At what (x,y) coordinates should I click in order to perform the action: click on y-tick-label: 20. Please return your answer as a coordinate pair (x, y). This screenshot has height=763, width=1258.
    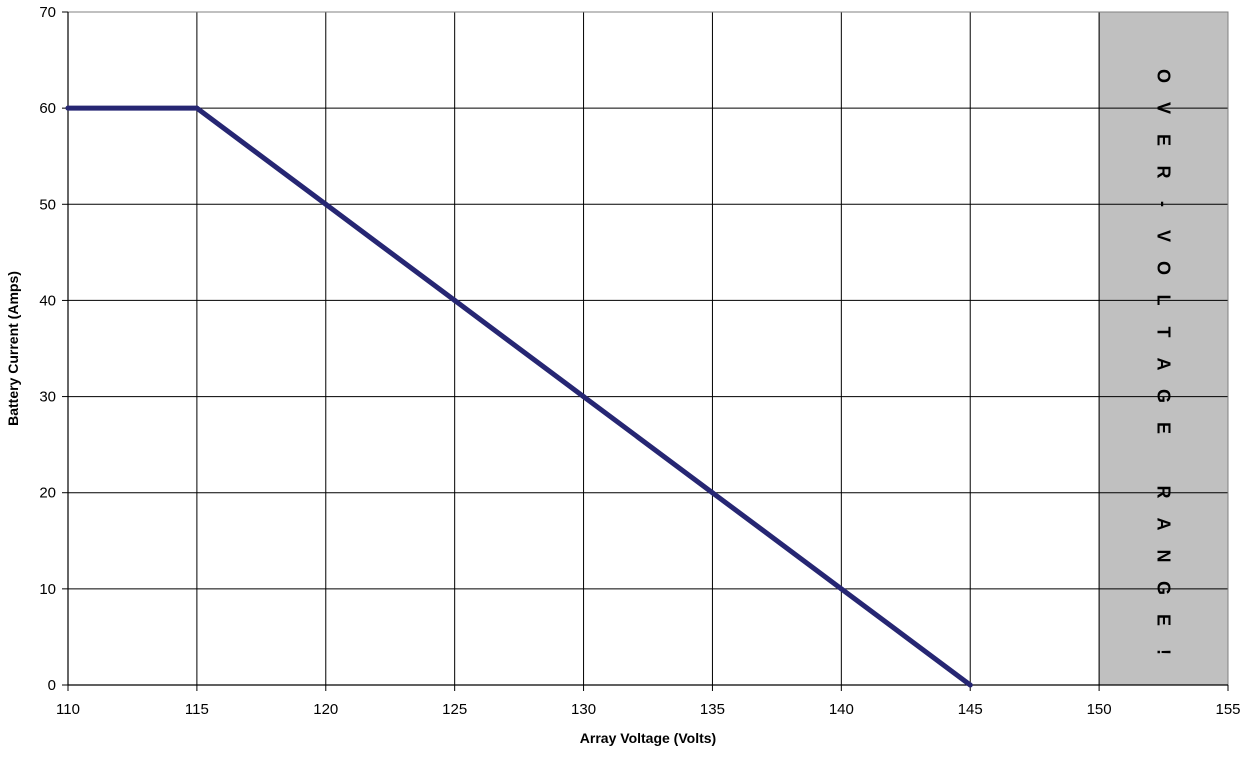
    Looking at the image, I should click on (47, 493).